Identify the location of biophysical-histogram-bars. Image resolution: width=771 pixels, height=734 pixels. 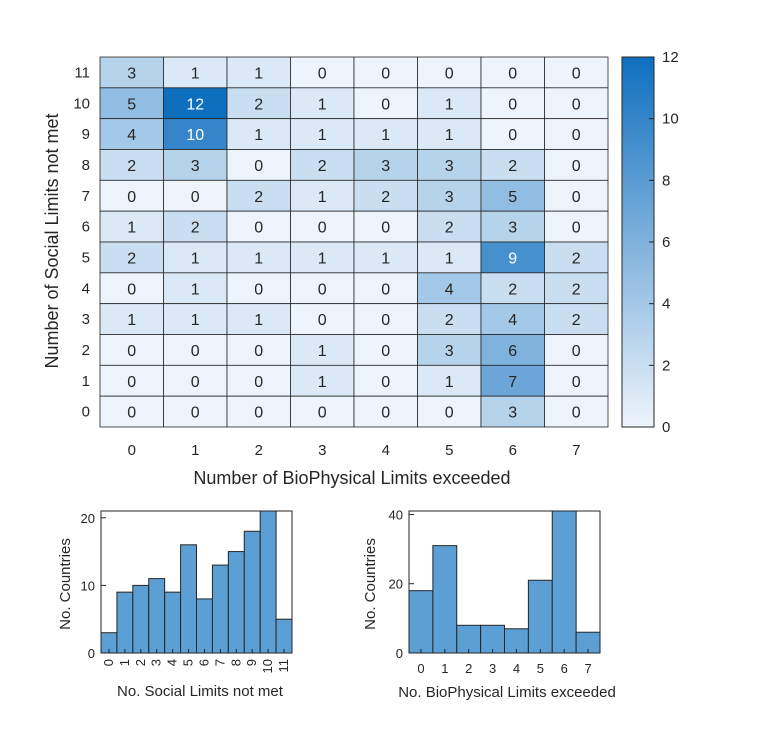
(504, 582).